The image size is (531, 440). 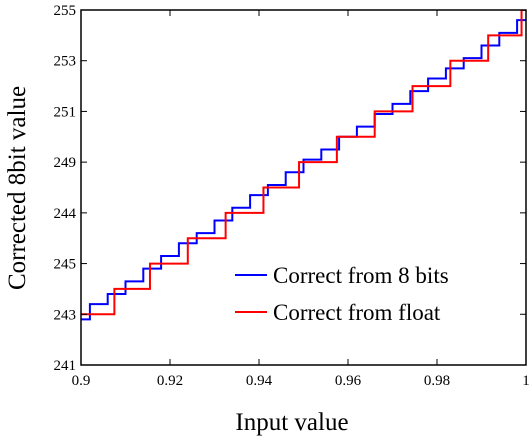 I want to click on y-tick-label: 244, so click(x=65, y=214).